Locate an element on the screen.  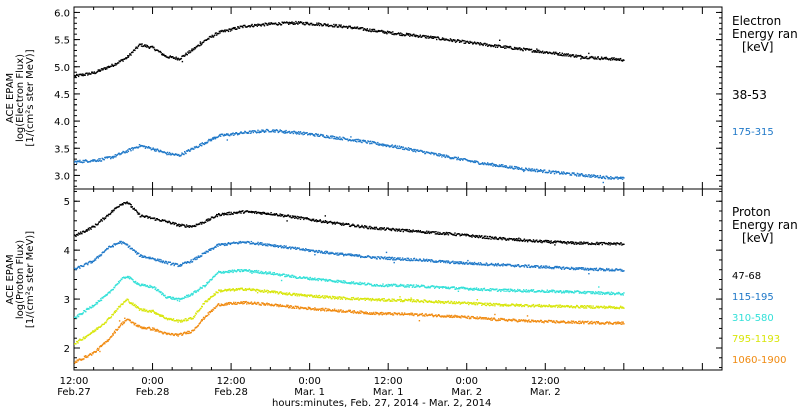
electron-ytick-label: 3.0 is located at coordinates (62, 176).